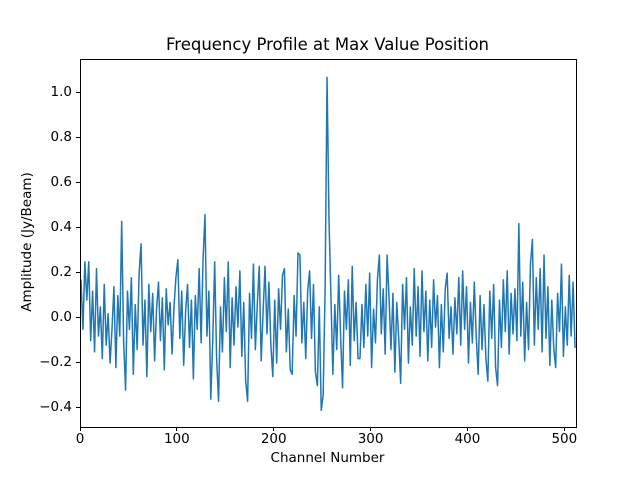  What do you see at coordinates (327, 44) in the screenshot?
I see `plot-title: Frequency Profile at Max Value Position` at bounding box center [327, 44].